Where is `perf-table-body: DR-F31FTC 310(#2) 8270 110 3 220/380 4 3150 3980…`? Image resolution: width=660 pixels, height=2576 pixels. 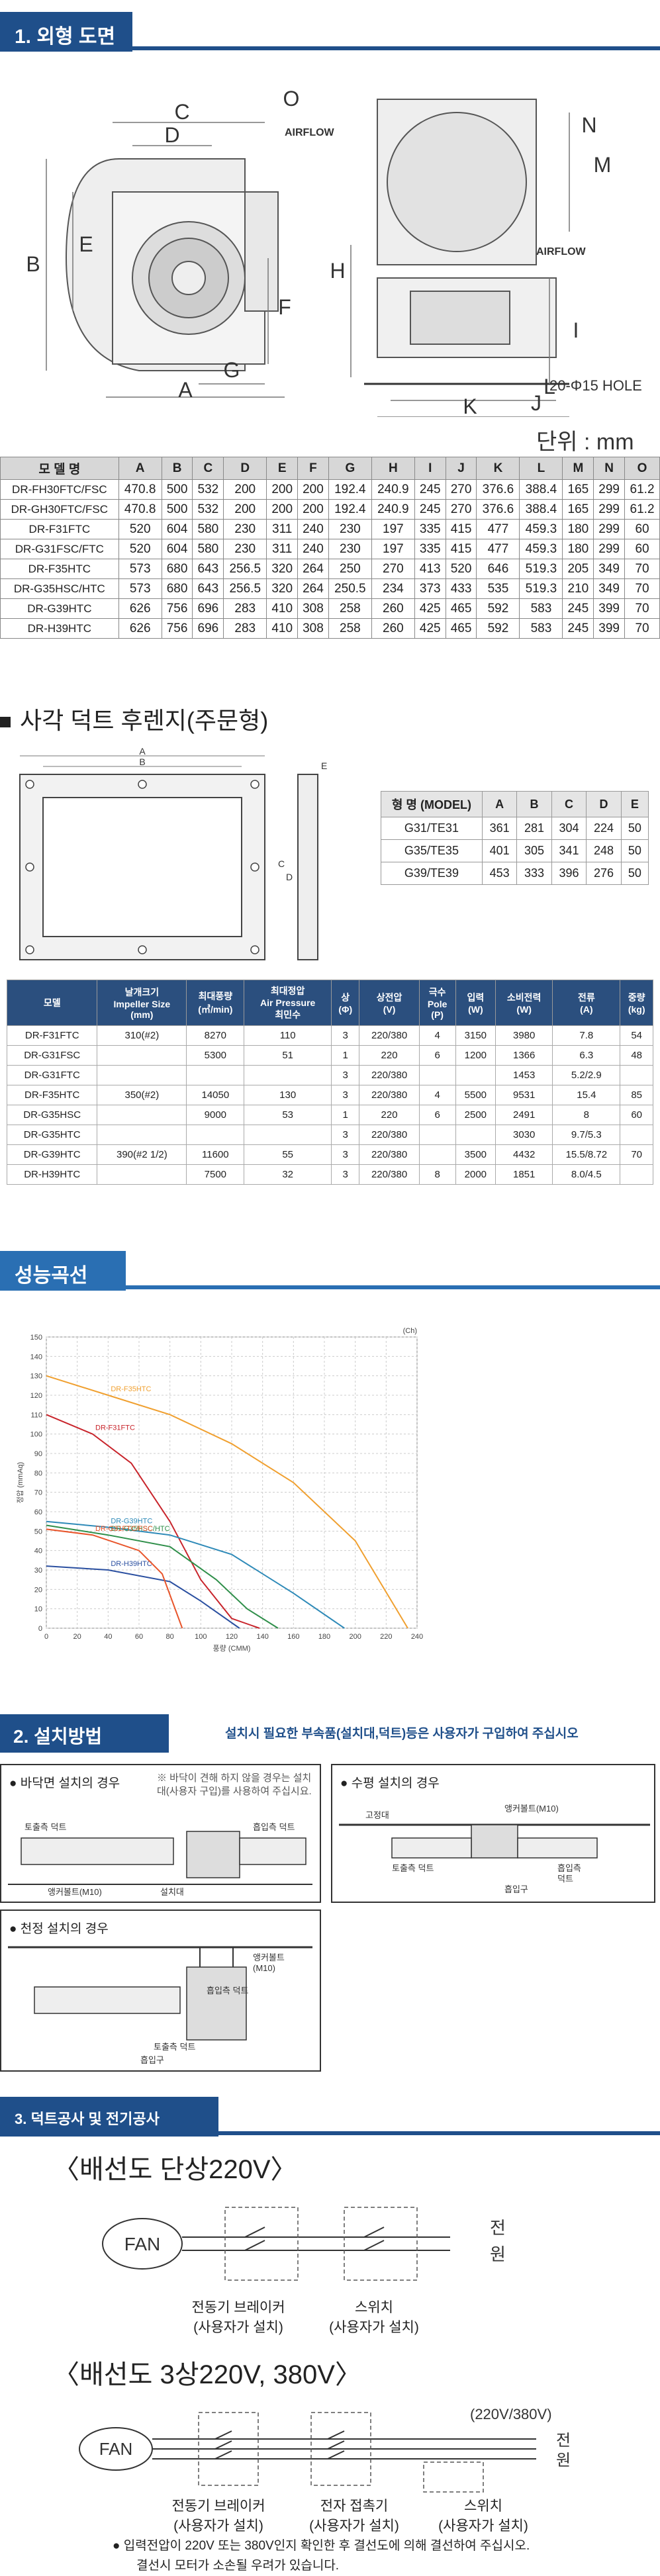 perf-table-body: DR-F31FTC 310(#2) 8270 110 3 220/380 4 3150 3980… is located at coordinates (329, 1105).